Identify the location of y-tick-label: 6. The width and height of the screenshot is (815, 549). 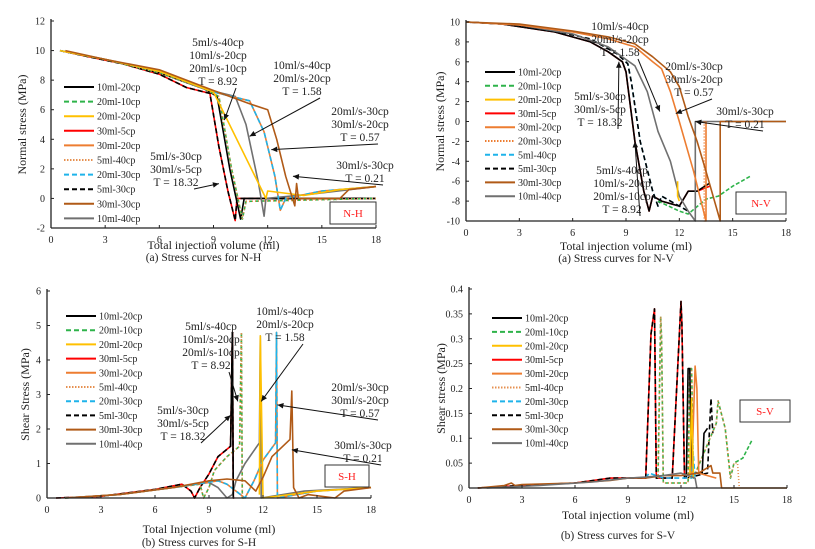
(457, 62).